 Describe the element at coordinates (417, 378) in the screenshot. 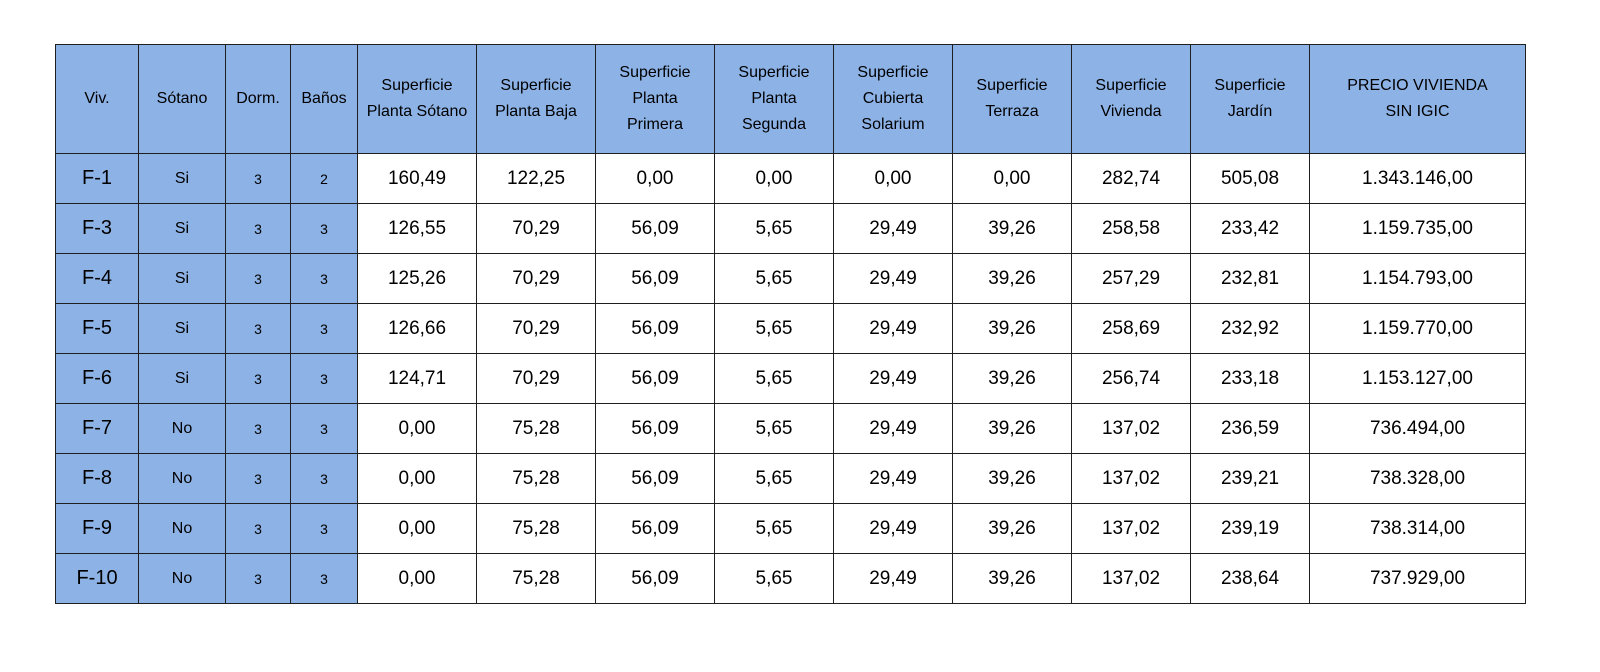

I see `cell-superficie-planta-sotano: 124,71` at that location.